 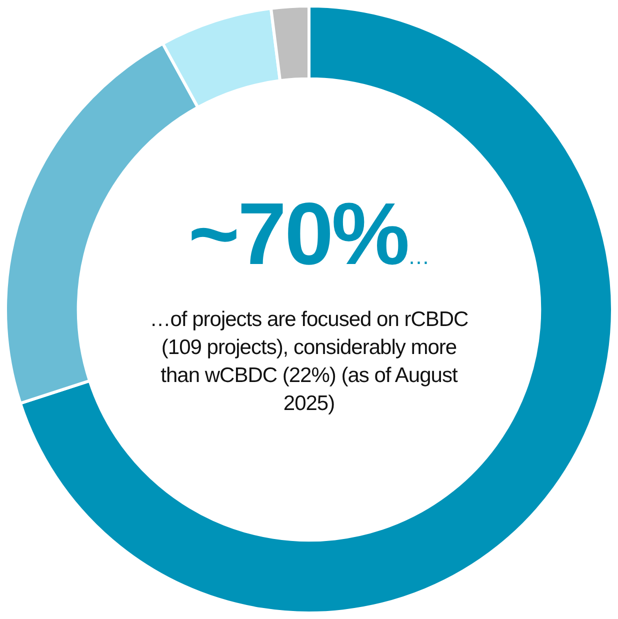 What do you see at coordinates (298, 233) in the screenshot?
I see `text: ~70%` at bounding box center [298, 233].